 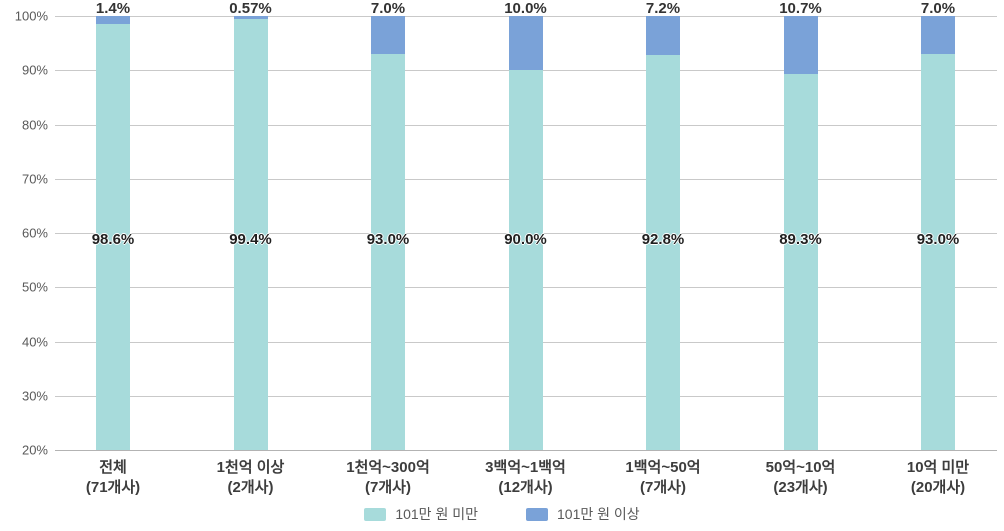 What do you see at coordinates (34, 341) in the screenshot?
I see `y-tick-label: 40%` at bounding box center [34, 341].